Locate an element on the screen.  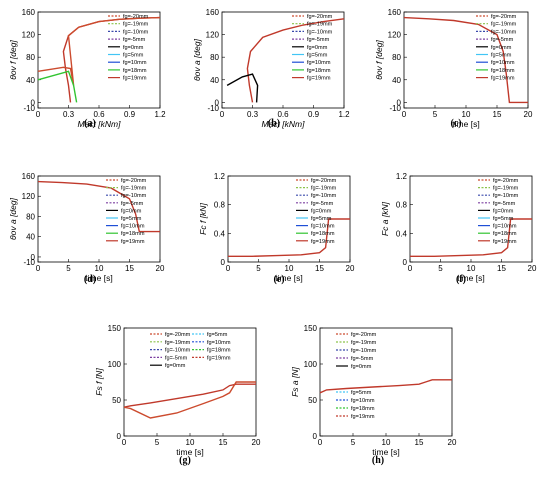
y-axis-label: Fc f [kN] is located at coordinates (203, 219).